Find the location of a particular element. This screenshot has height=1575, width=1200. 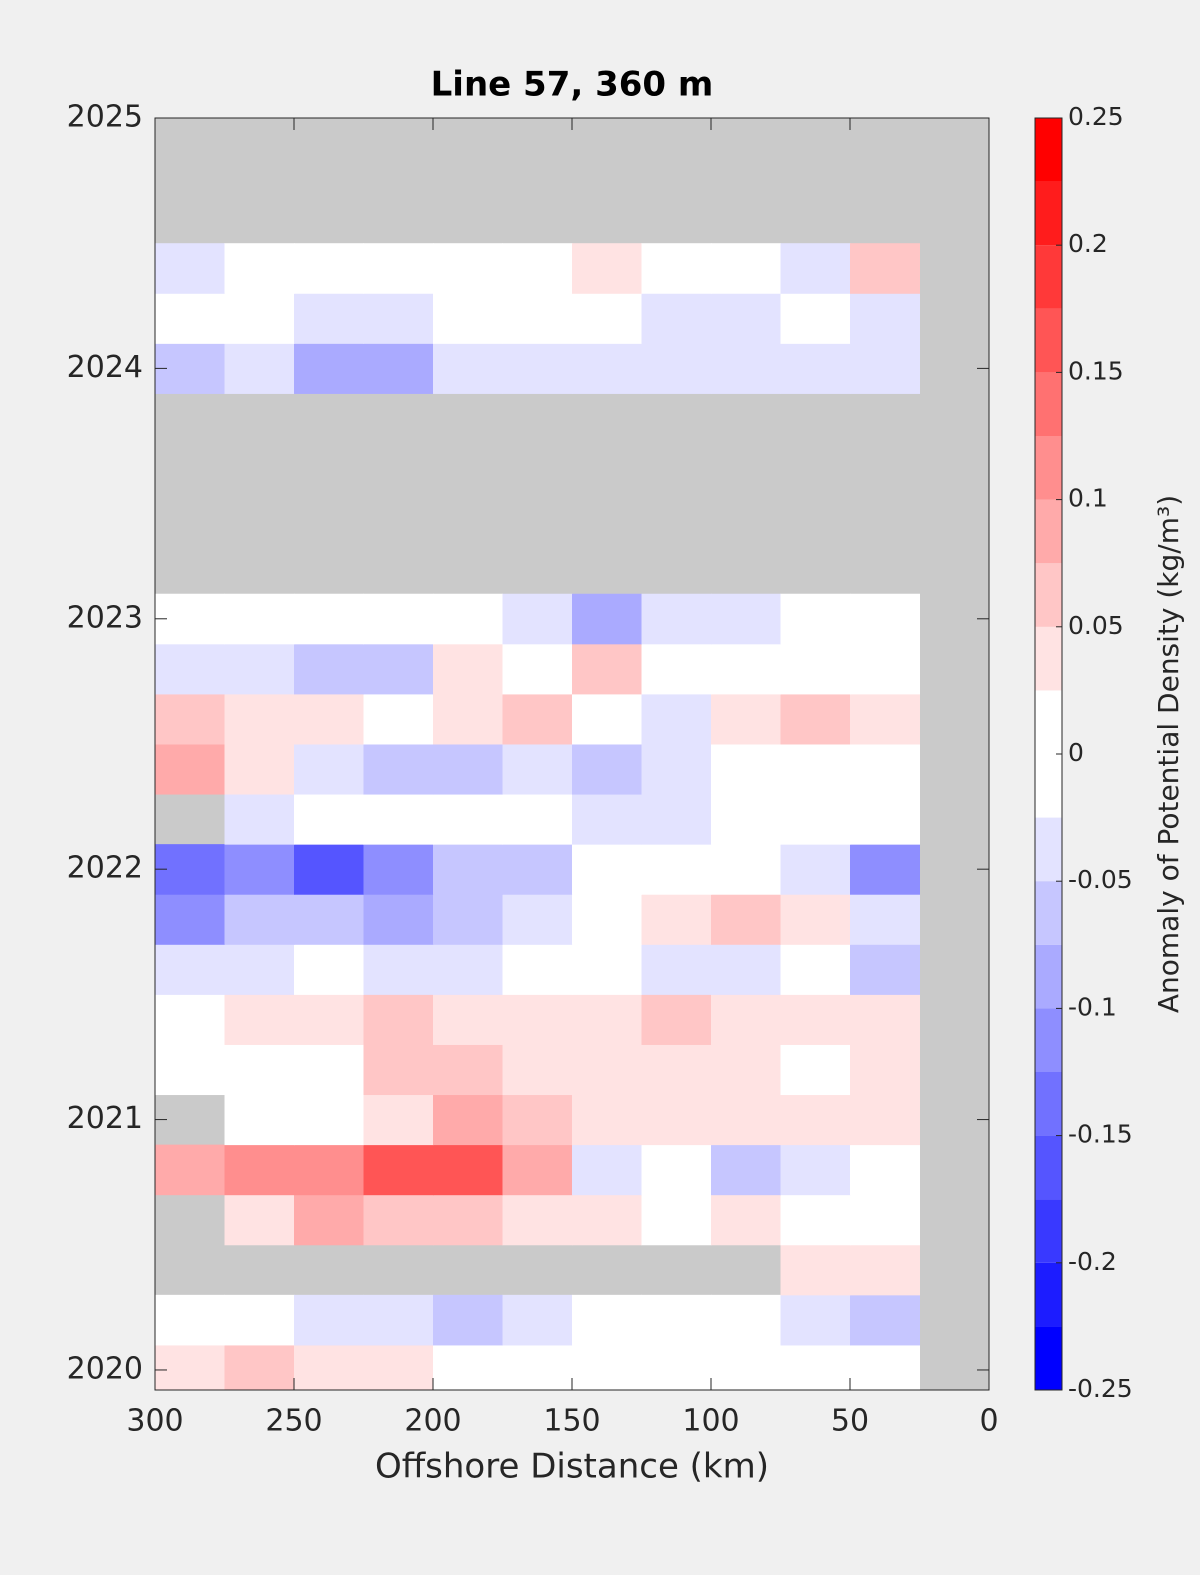

colorbar-tick-label: 0 is located at coordinates (1076, 752).